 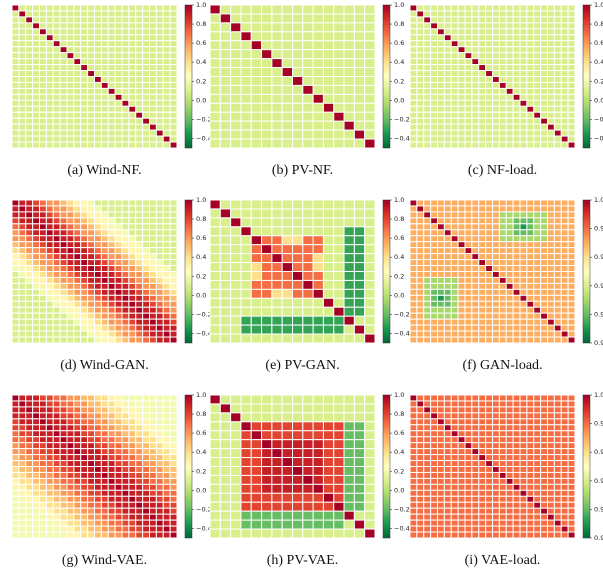 What do you see at coordinates (386, 76) in the screenshot?
I see `colorbar` at bounding box center [386, 76].